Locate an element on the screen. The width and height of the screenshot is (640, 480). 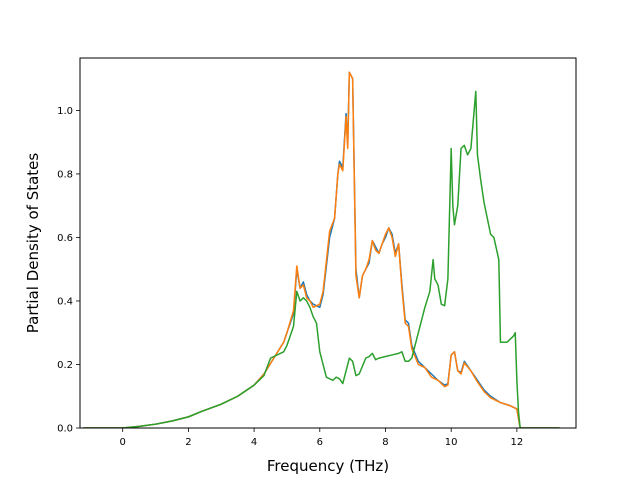
x-tick-label: 2 is located at coordinates (188, 442).